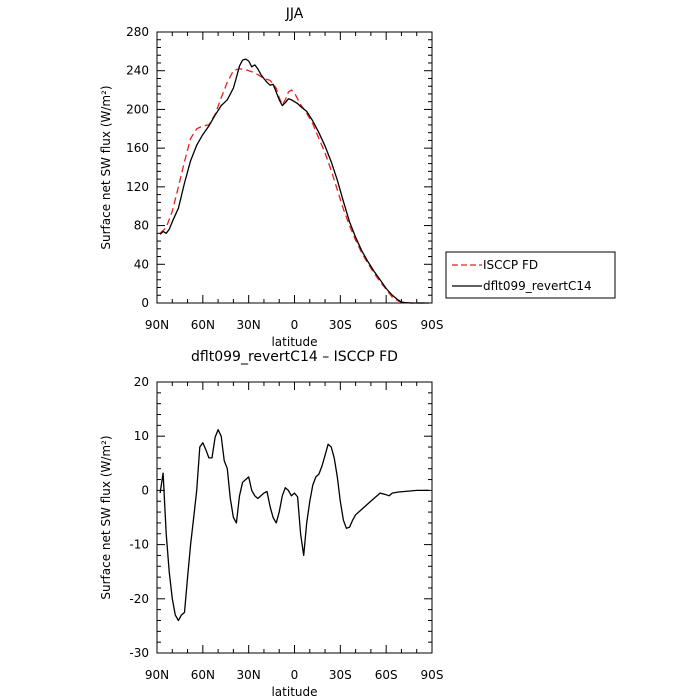 The height and width of the screenshot is (700, 700). What do you see at coordinates (141, 436) in the screenshot?
I see `y-tick-label: 10` at bounding box center [141, 436].